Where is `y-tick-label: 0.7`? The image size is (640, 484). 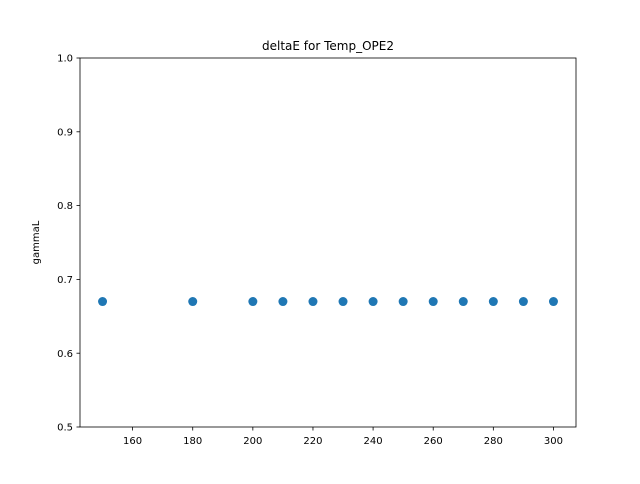
y-tick-label: 0.7 is located at coordinates (65, 280).